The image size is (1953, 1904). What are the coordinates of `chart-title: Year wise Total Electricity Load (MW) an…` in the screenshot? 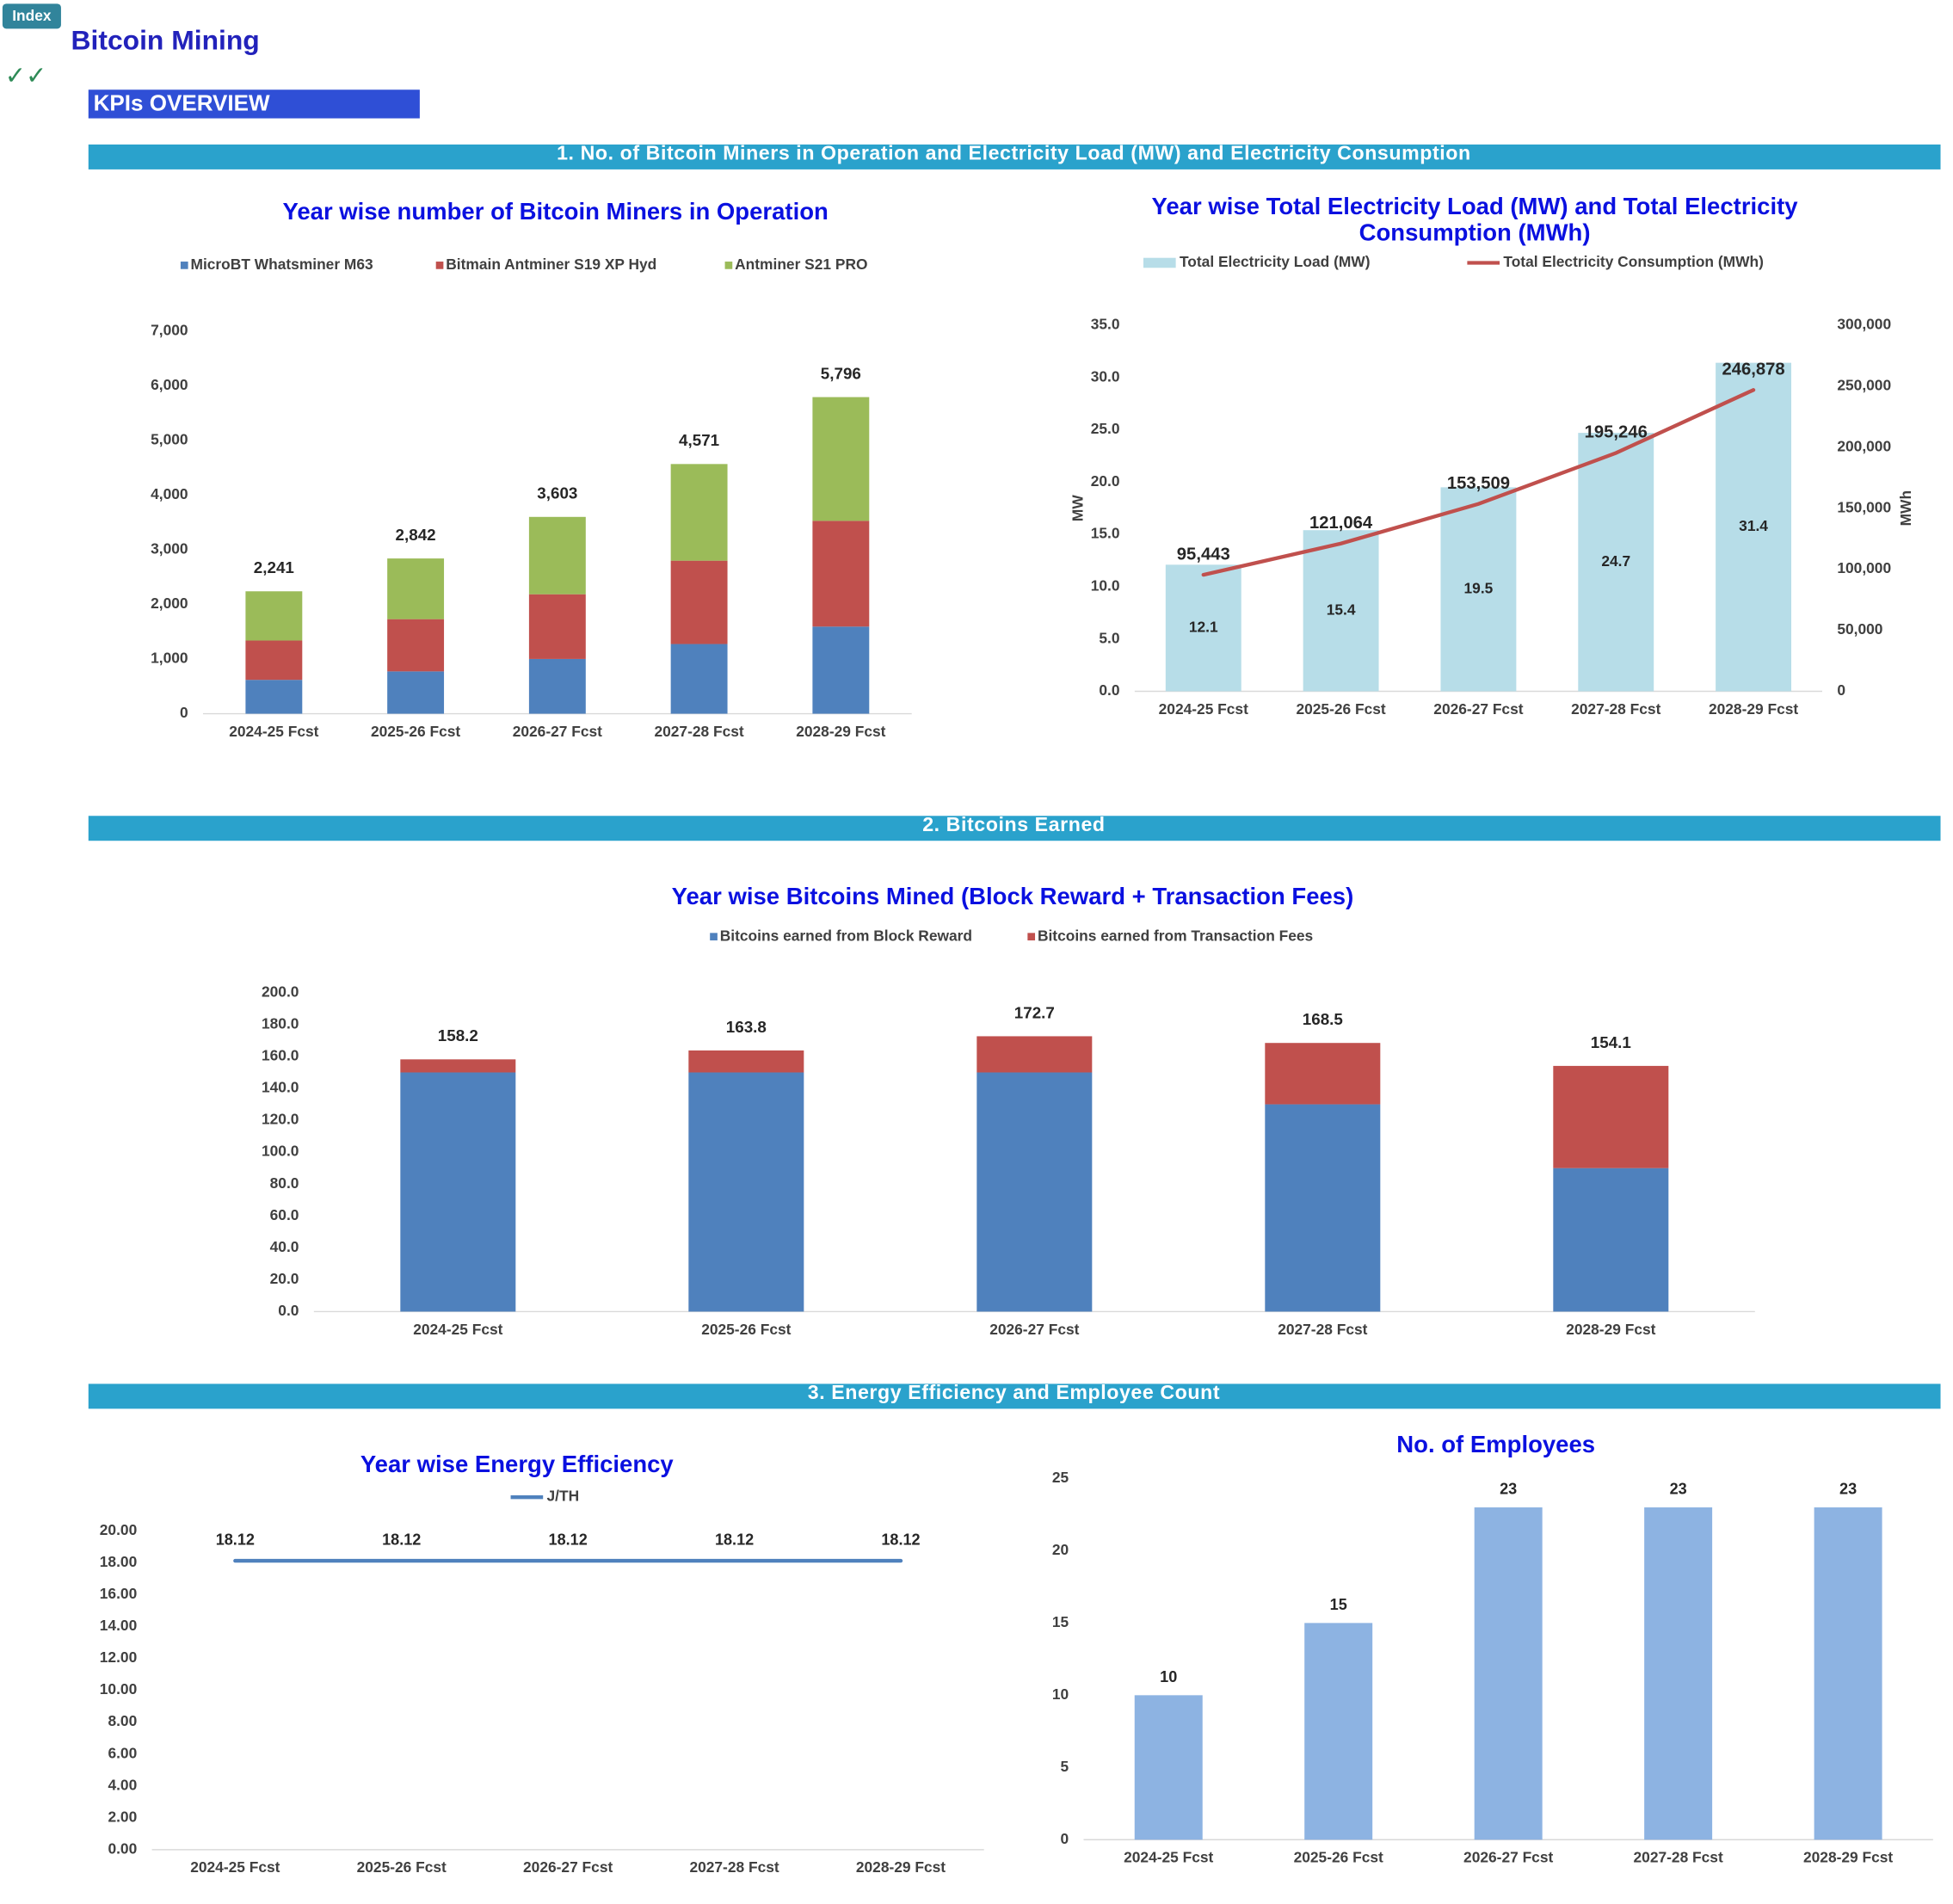 It's located at (1474, 220).